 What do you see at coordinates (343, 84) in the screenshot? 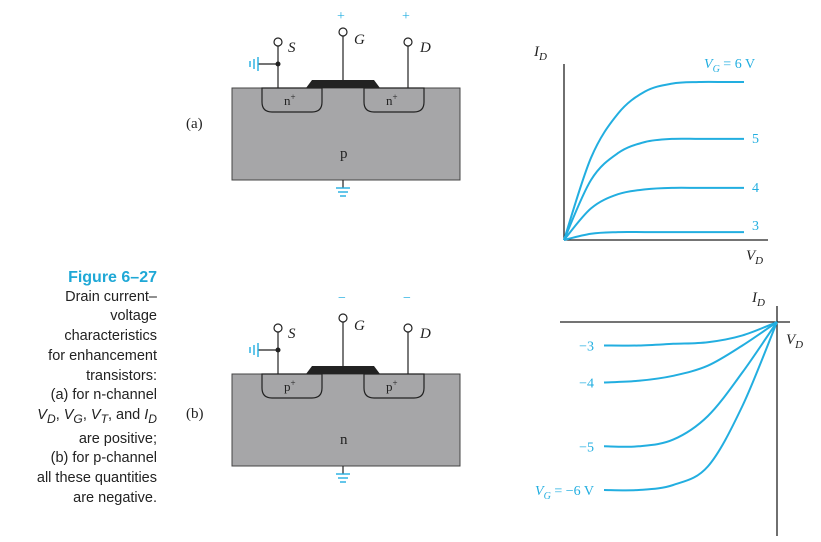
I see `gate-electrode-a` at bounding box center [343, 84].